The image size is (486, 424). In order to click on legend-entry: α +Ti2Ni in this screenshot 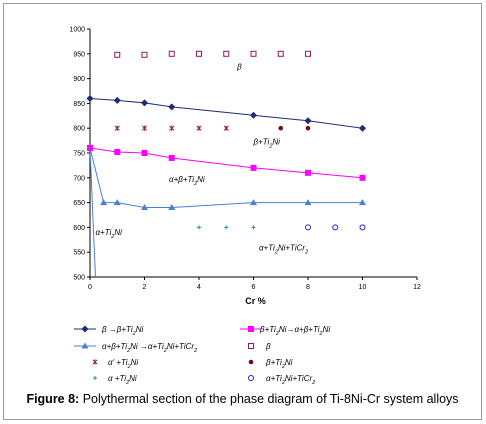, I will do `click(115, 380)`.